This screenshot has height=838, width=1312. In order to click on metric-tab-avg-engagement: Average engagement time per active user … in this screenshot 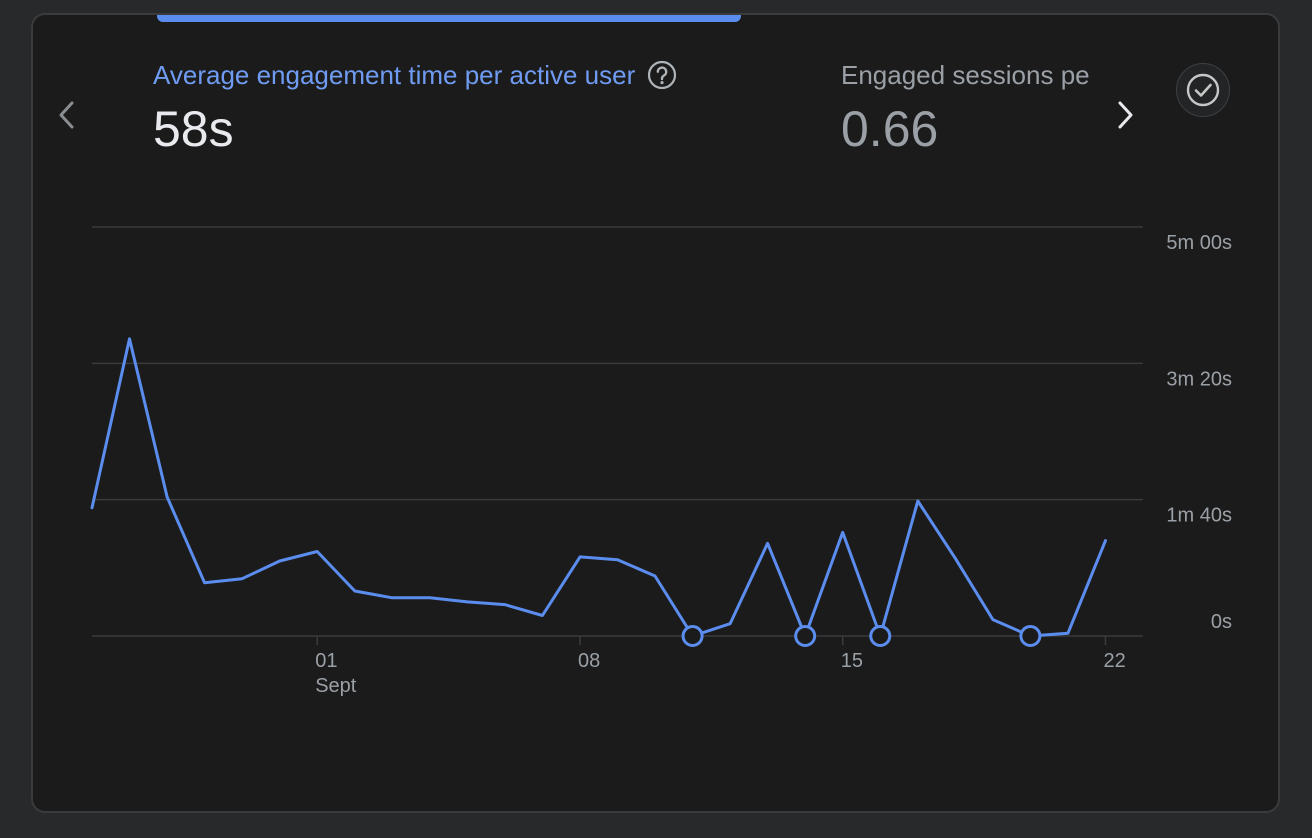, I will do `click(415, 109)`.